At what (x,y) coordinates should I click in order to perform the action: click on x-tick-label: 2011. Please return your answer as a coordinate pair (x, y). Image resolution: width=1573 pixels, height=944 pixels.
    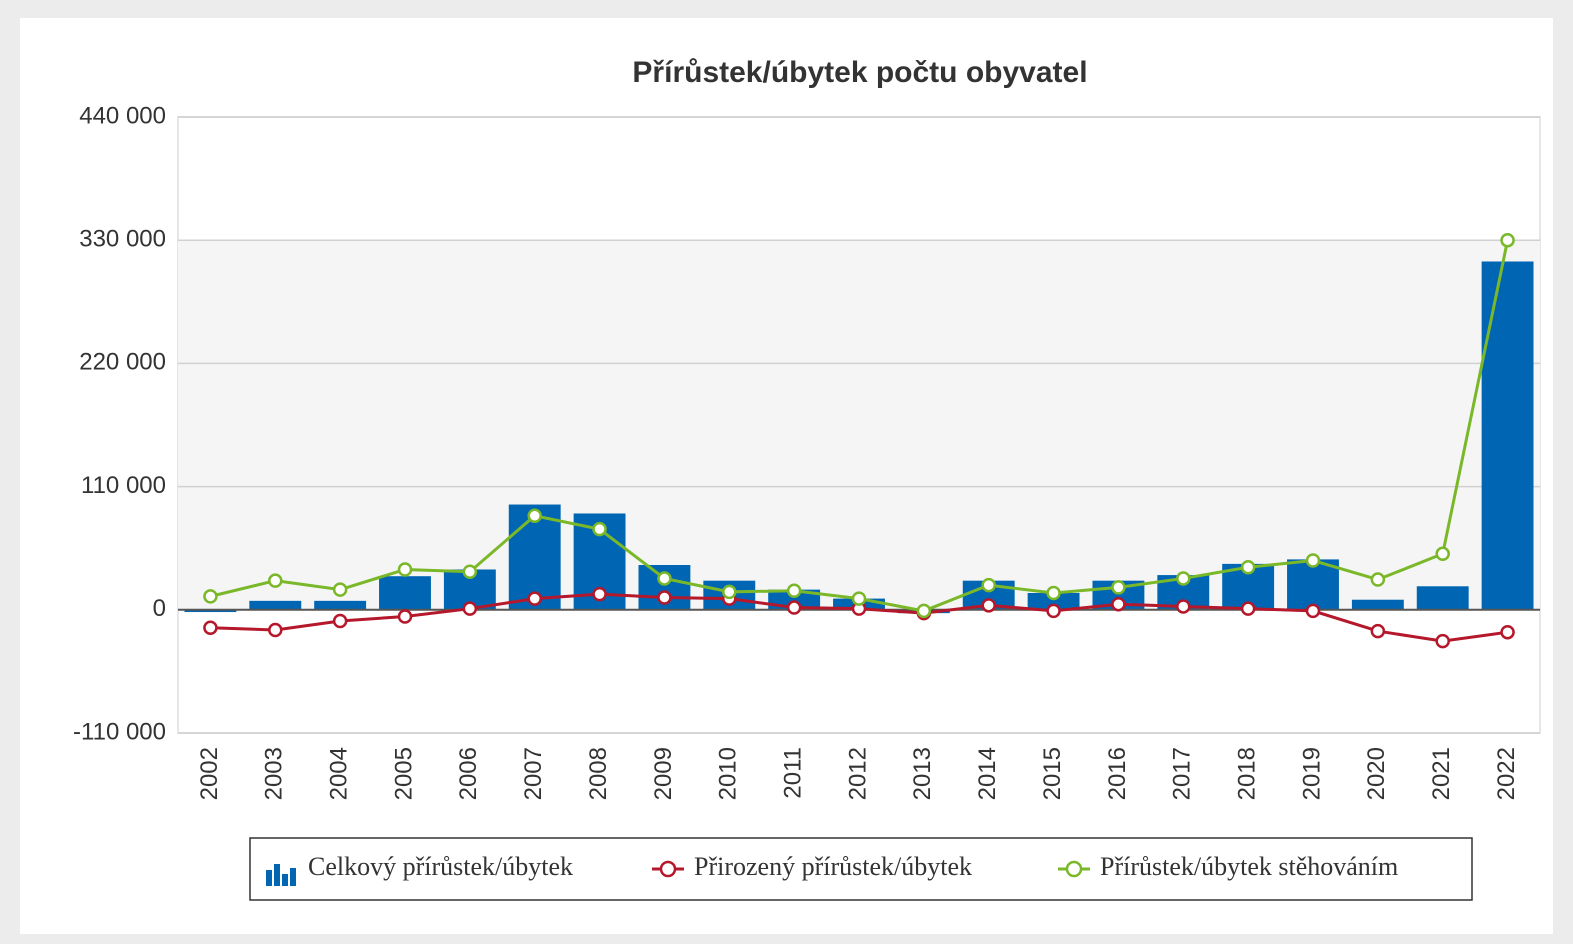
    Looking at the image, I should click on (792, 773).